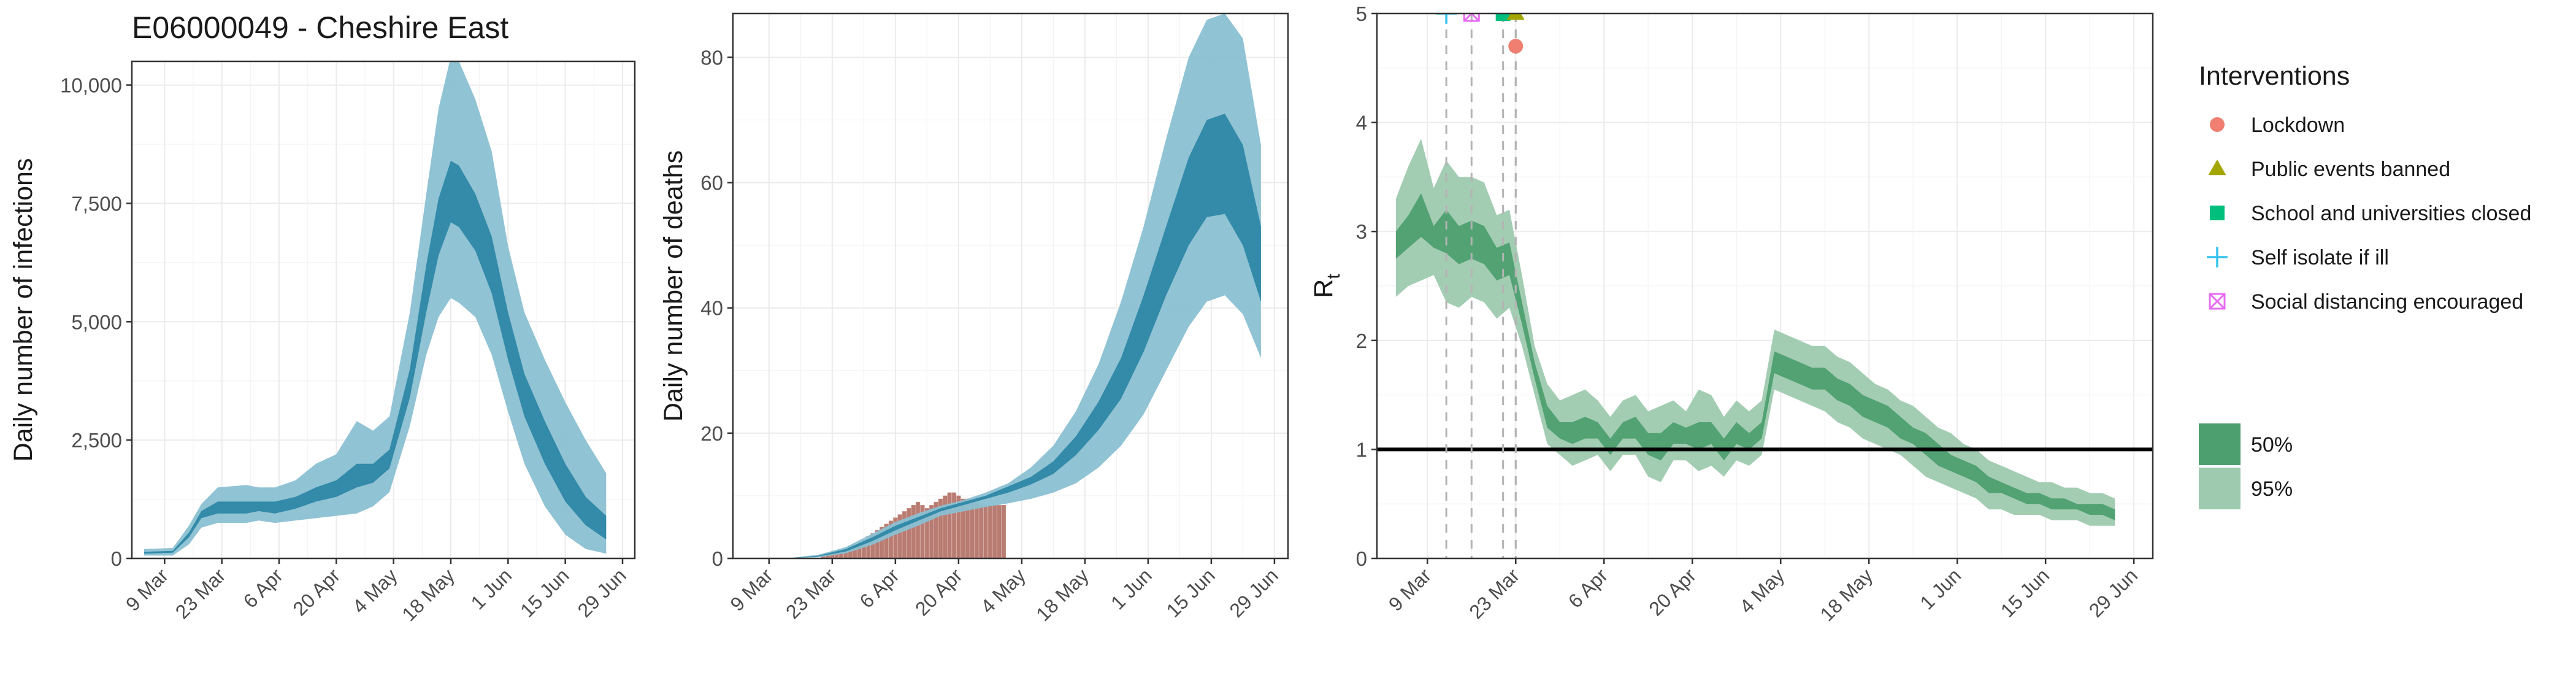 This screenshot has height=683, width=2576. I want to click on y-tick-label: 20, so click(711, 434).